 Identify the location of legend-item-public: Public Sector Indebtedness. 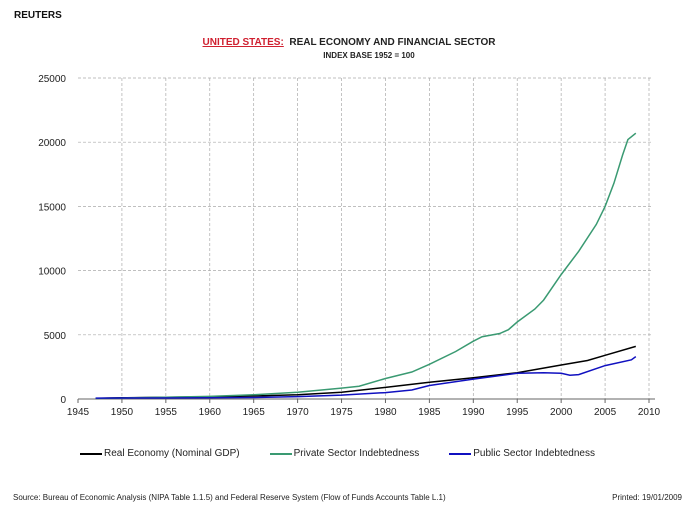
(522, 453).